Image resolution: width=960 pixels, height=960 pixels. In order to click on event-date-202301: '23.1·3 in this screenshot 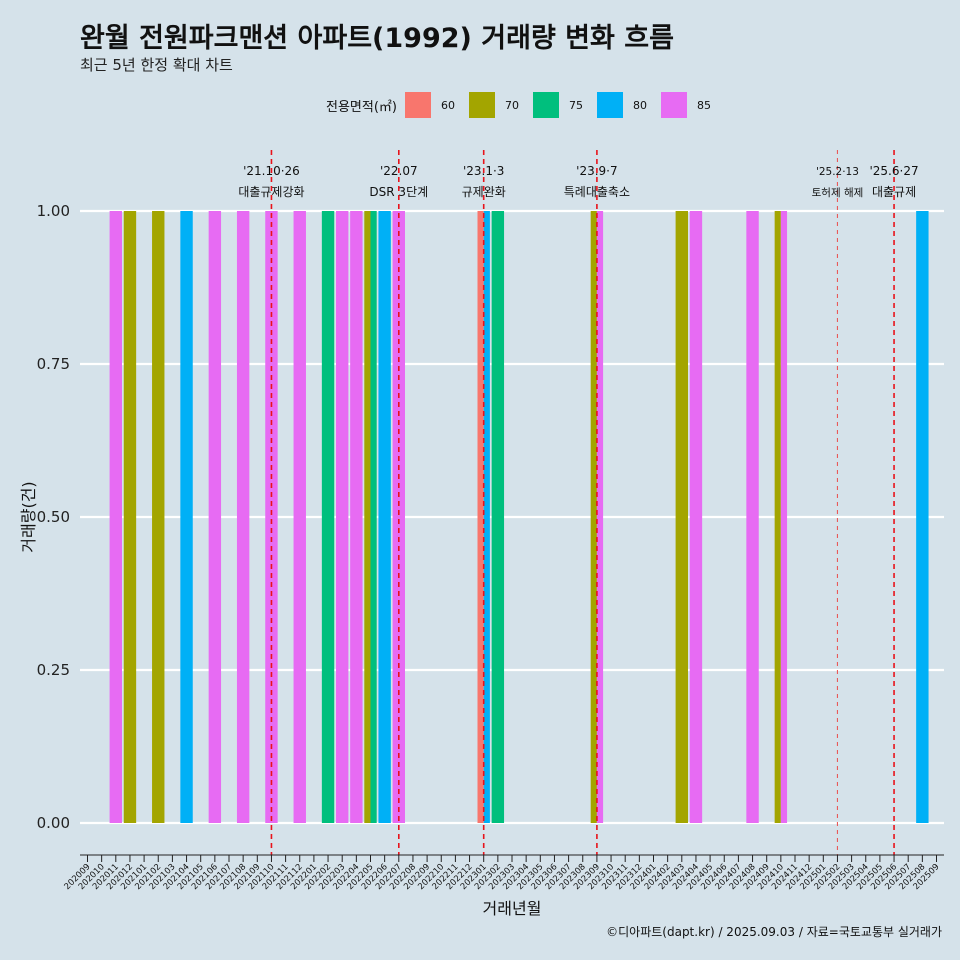, I will do `click(483, 171)`.